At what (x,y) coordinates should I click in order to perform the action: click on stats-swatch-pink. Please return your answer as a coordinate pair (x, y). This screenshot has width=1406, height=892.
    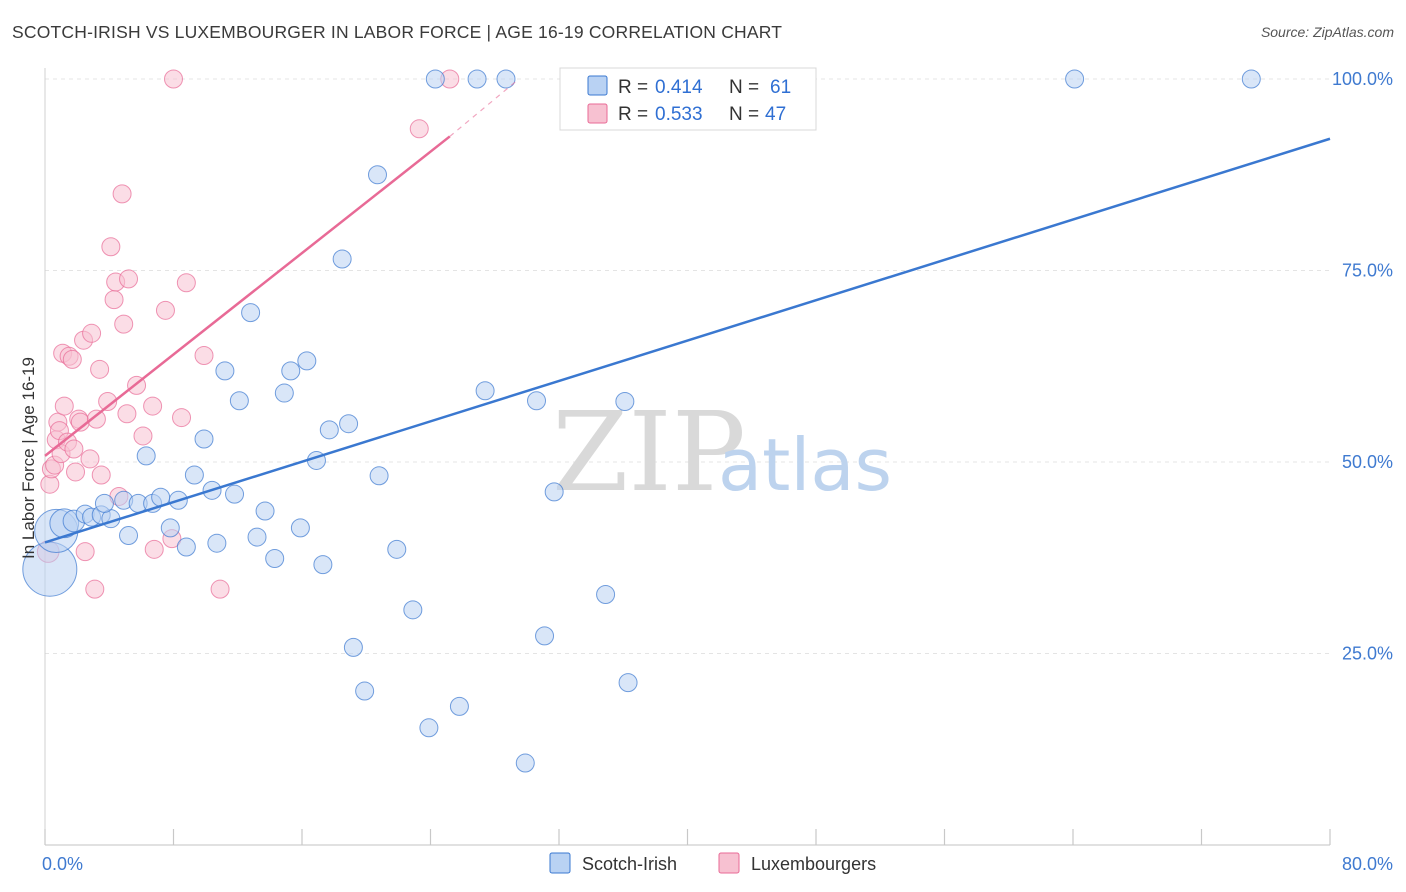
    Looking at the image, I should click on (597, 113).